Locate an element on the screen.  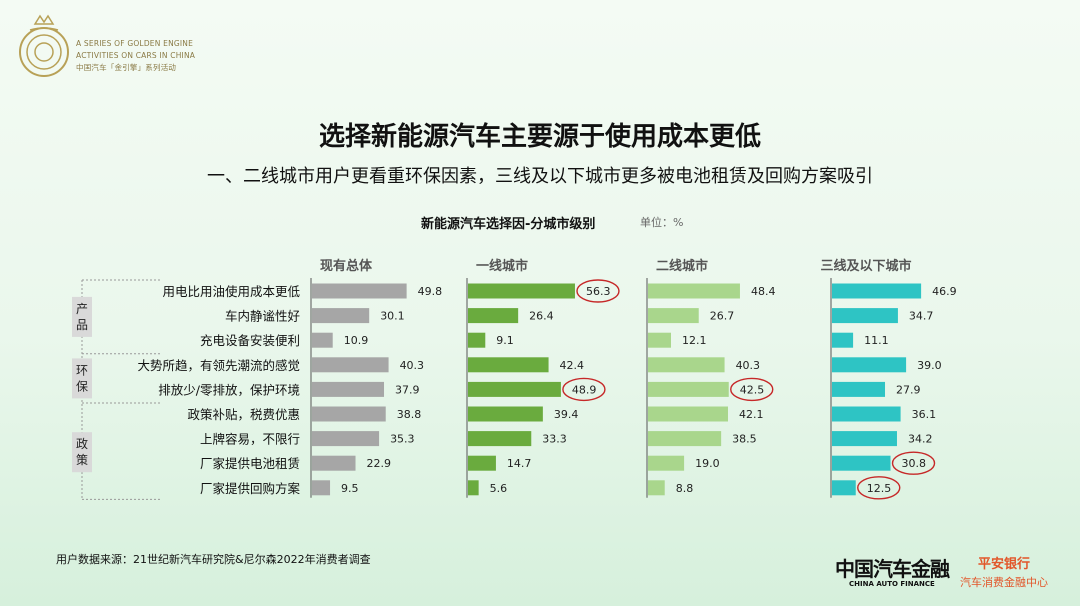
series-header: 二线城市 is located at coordinates (682, 266).